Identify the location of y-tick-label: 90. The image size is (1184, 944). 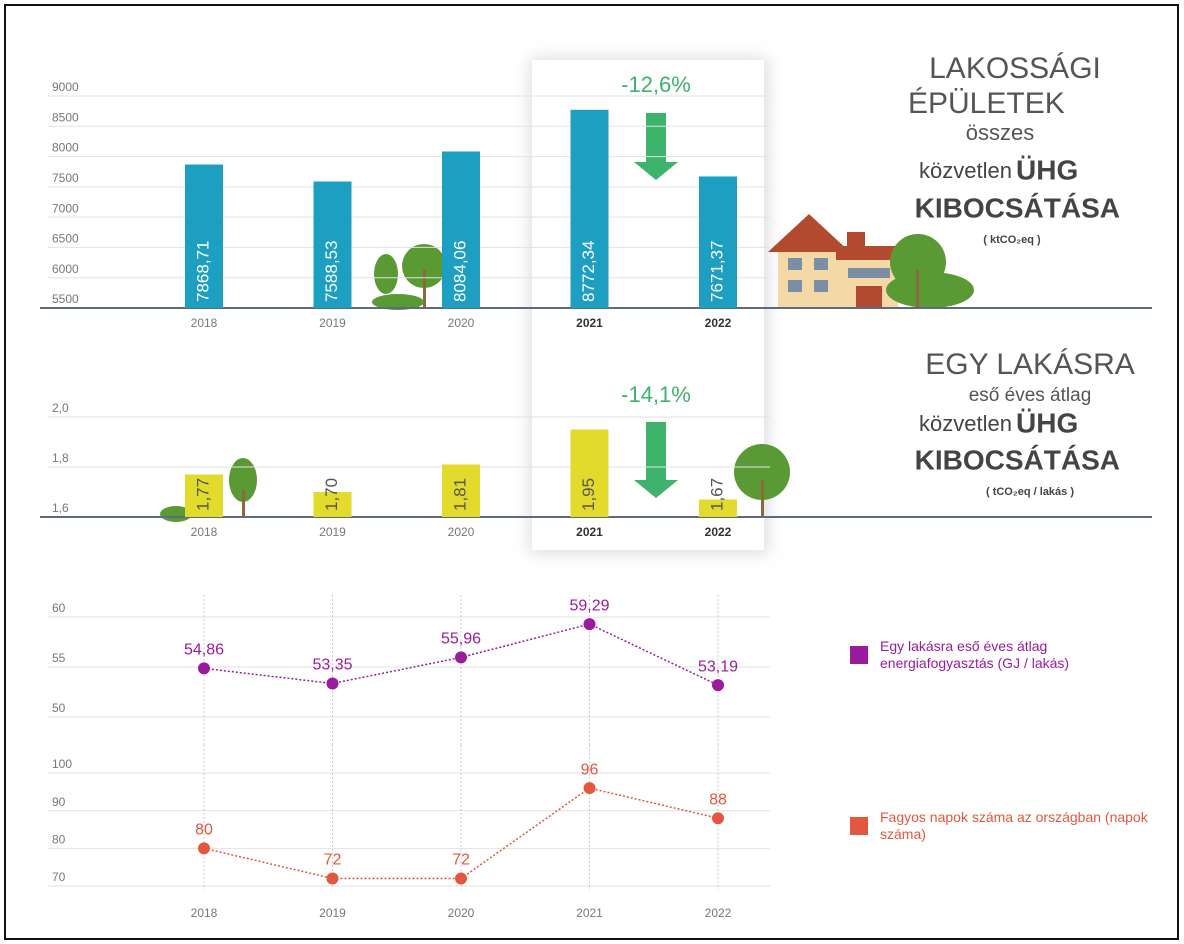
(59, 802).